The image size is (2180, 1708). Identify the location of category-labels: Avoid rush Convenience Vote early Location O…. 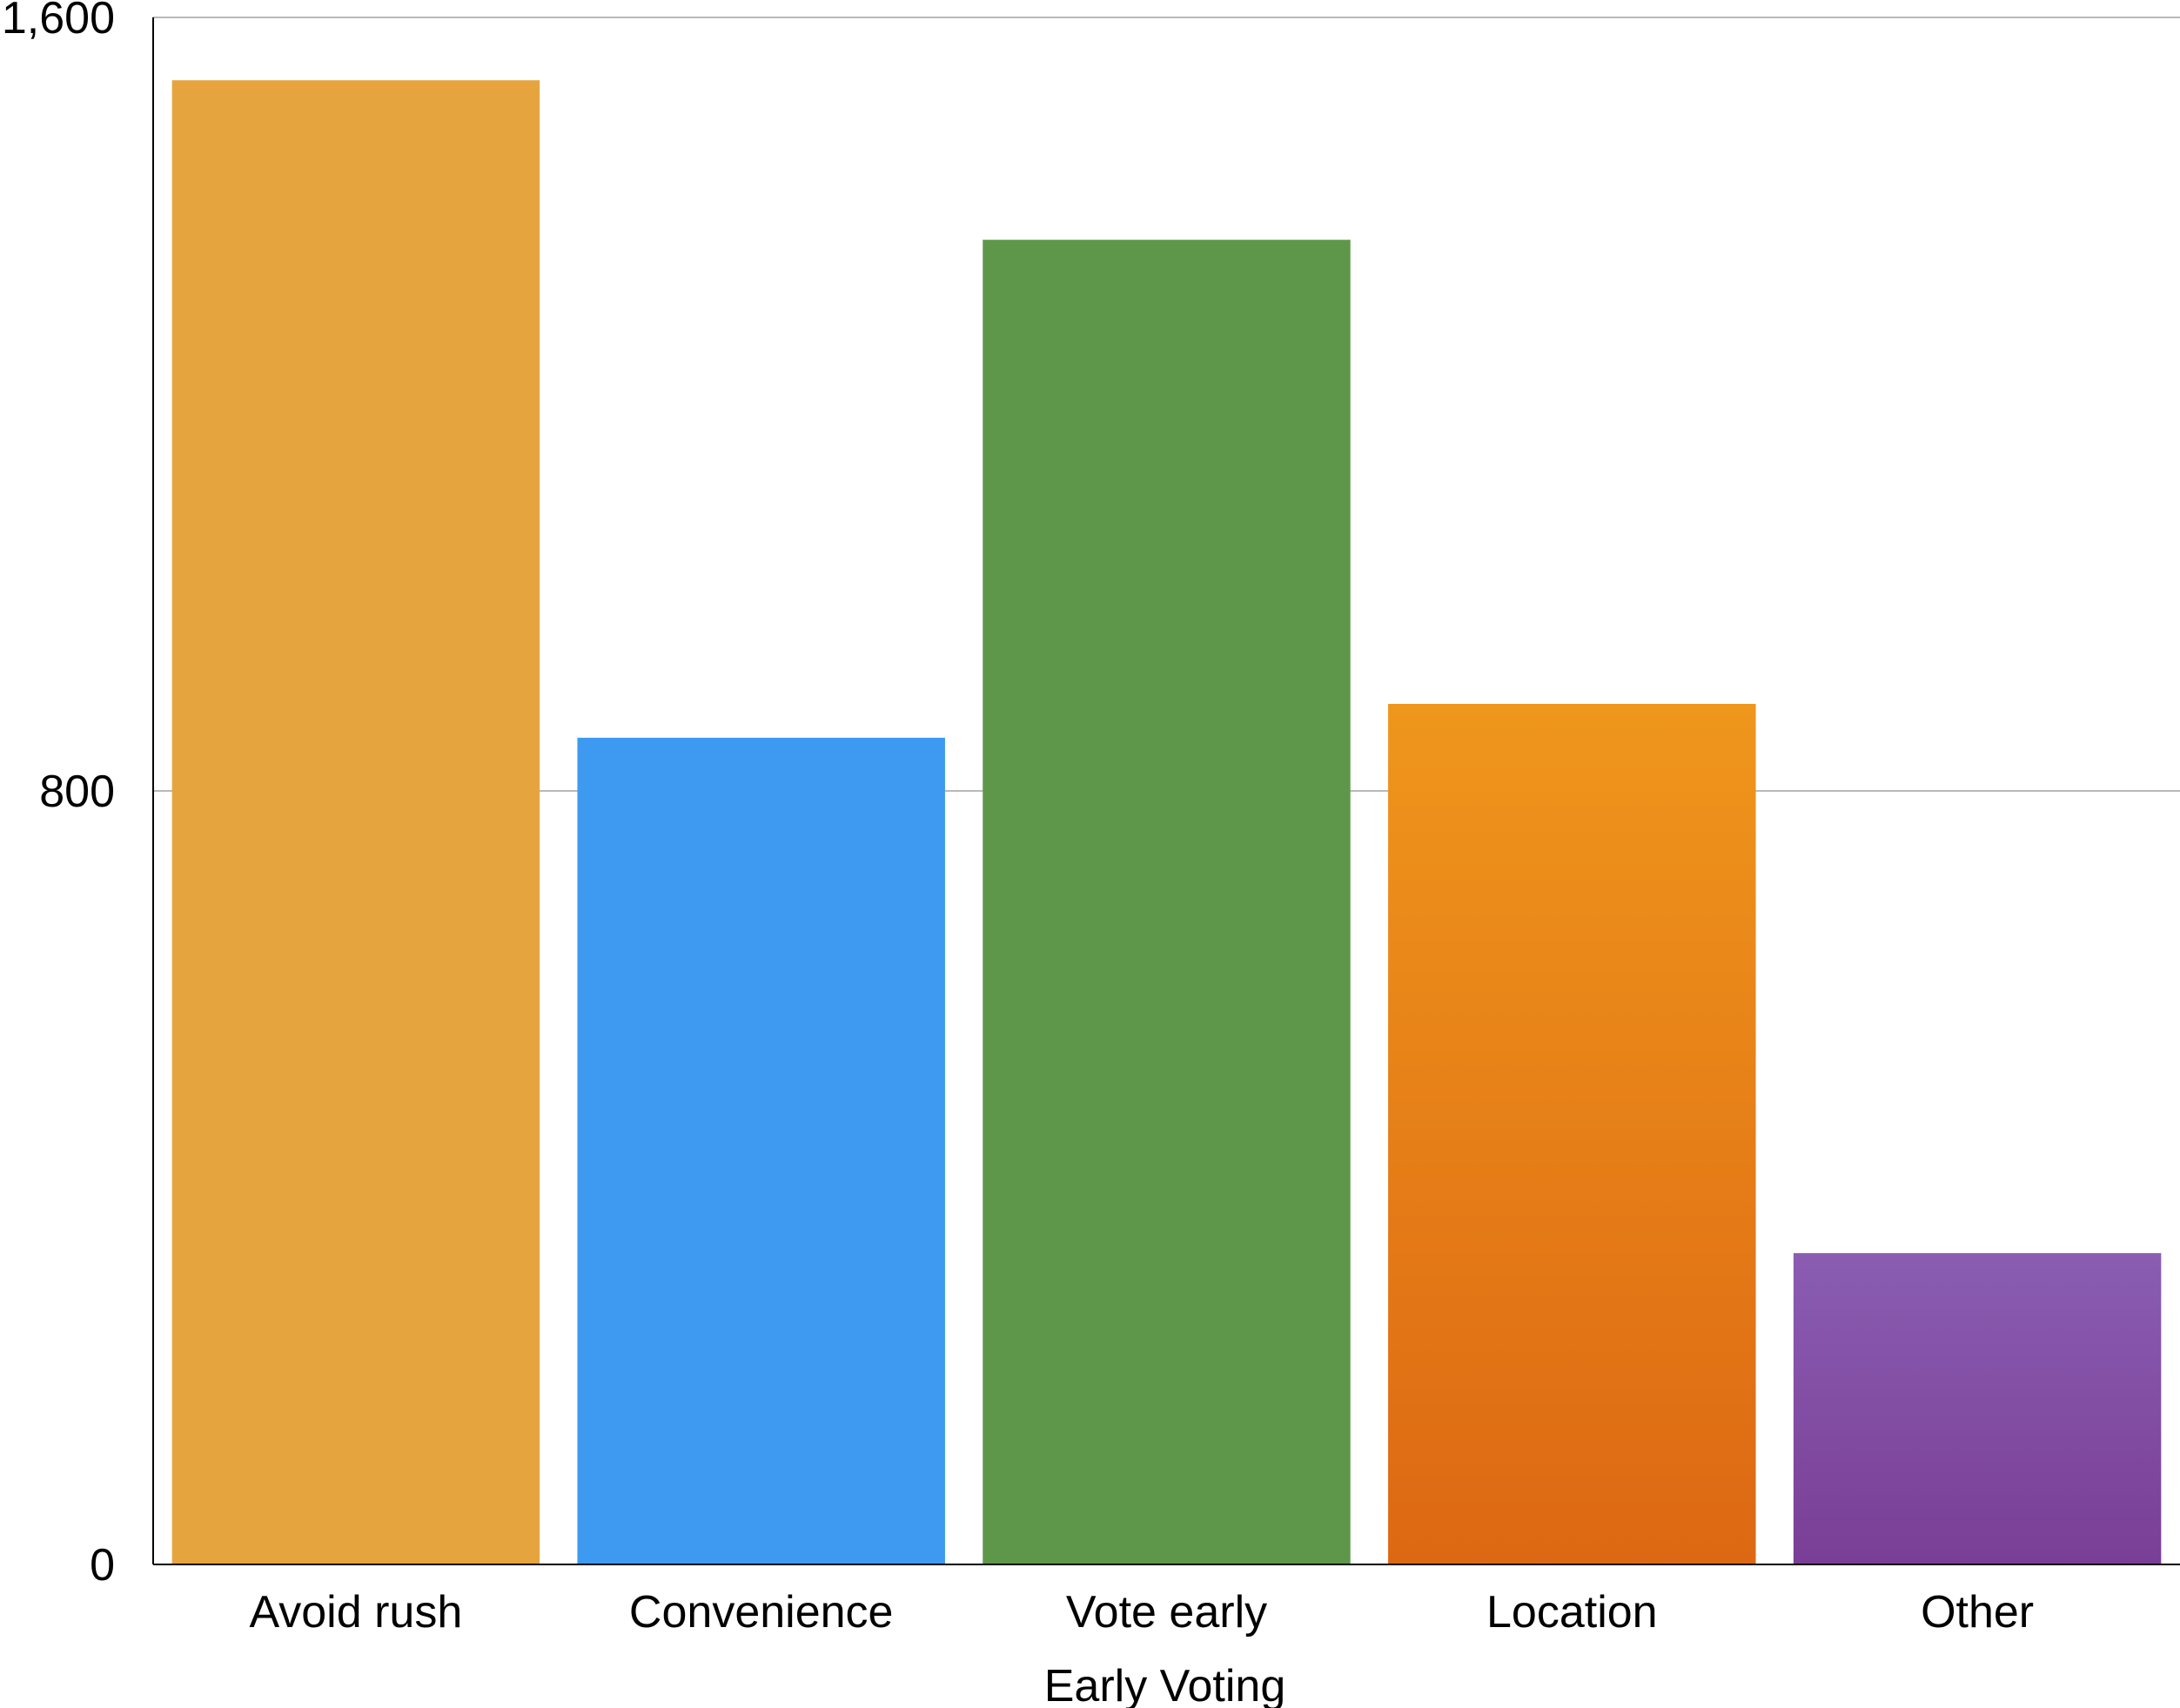
(1142, 1613).